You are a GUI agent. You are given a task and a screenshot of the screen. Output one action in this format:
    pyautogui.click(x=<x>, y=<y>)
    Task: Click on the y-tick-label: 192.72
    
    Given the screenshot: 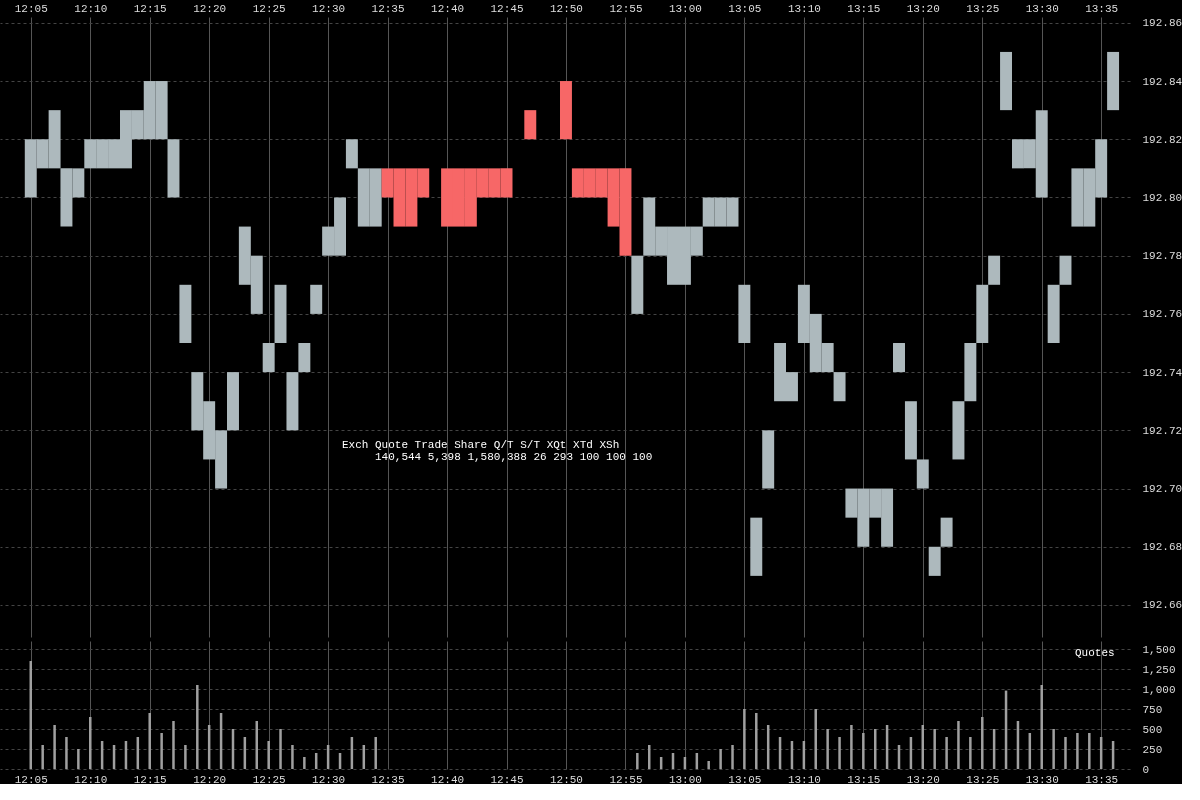 What is the action you would take?
    pyautogui.click(x=1162, y=430)
    